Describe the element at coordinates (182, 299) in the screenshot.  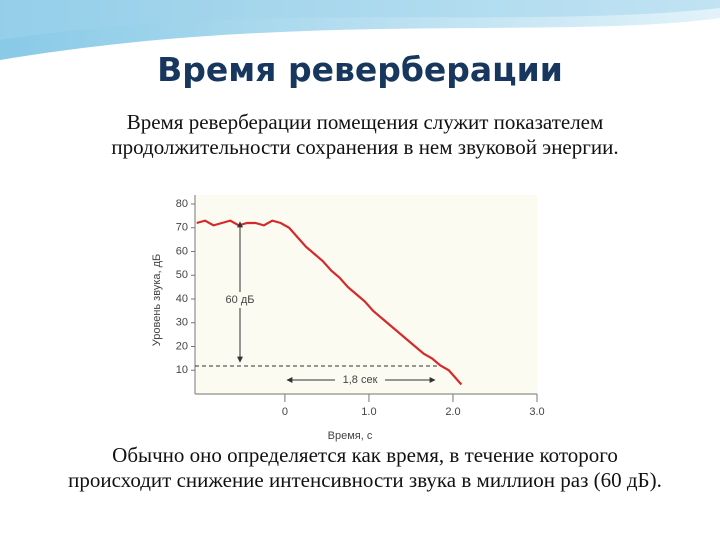
I see `y-tick-label: 40` at that location.